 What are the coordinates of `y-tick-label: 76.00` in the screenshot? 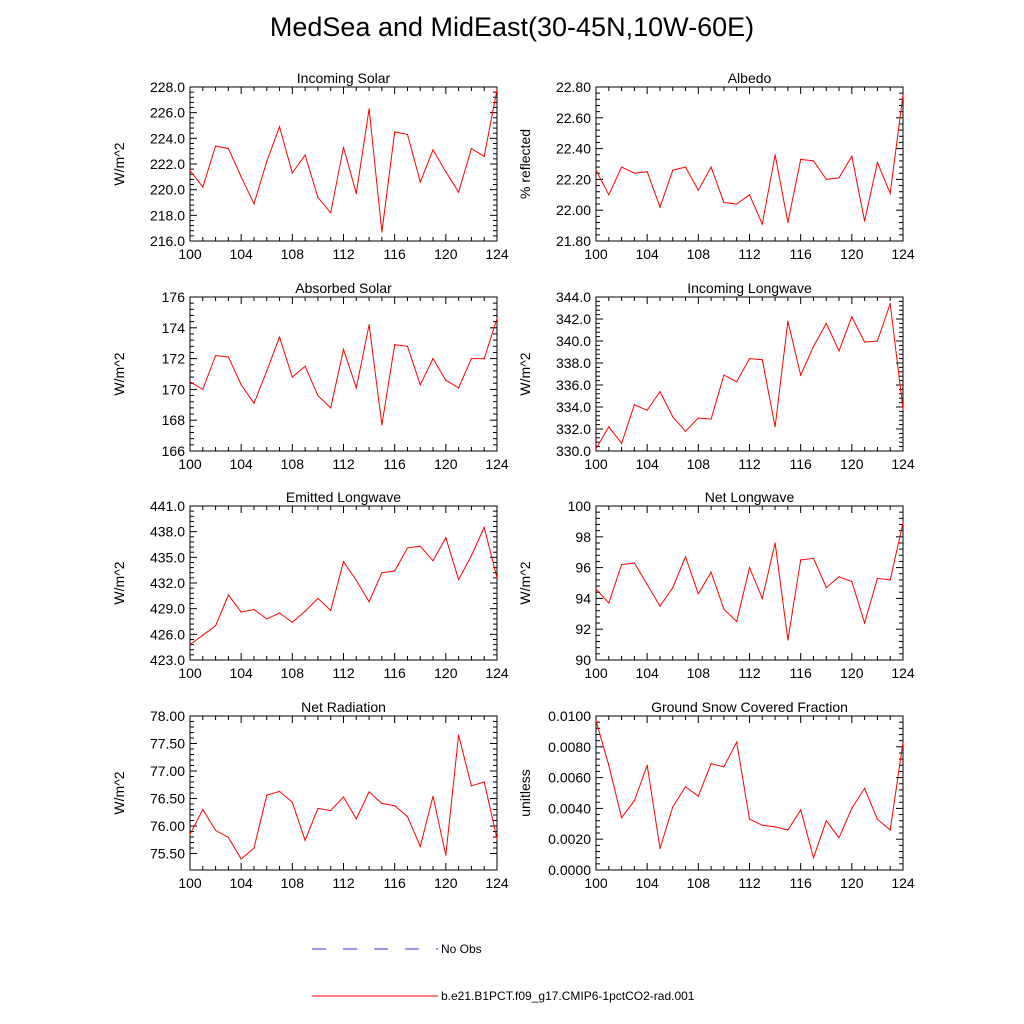 It's located at (167, 826).